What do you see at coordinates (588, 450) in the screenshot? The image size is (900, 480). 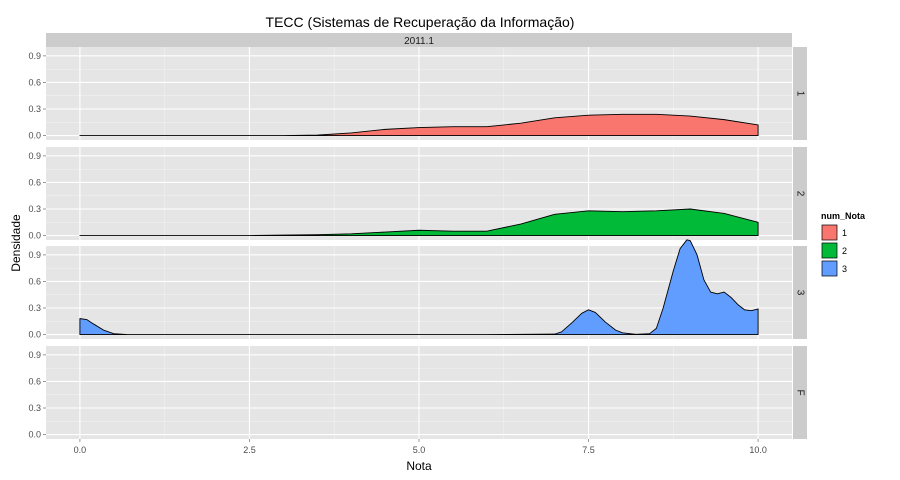 I see `x-tick-label: 7.5` at bounding box center [588, 450].